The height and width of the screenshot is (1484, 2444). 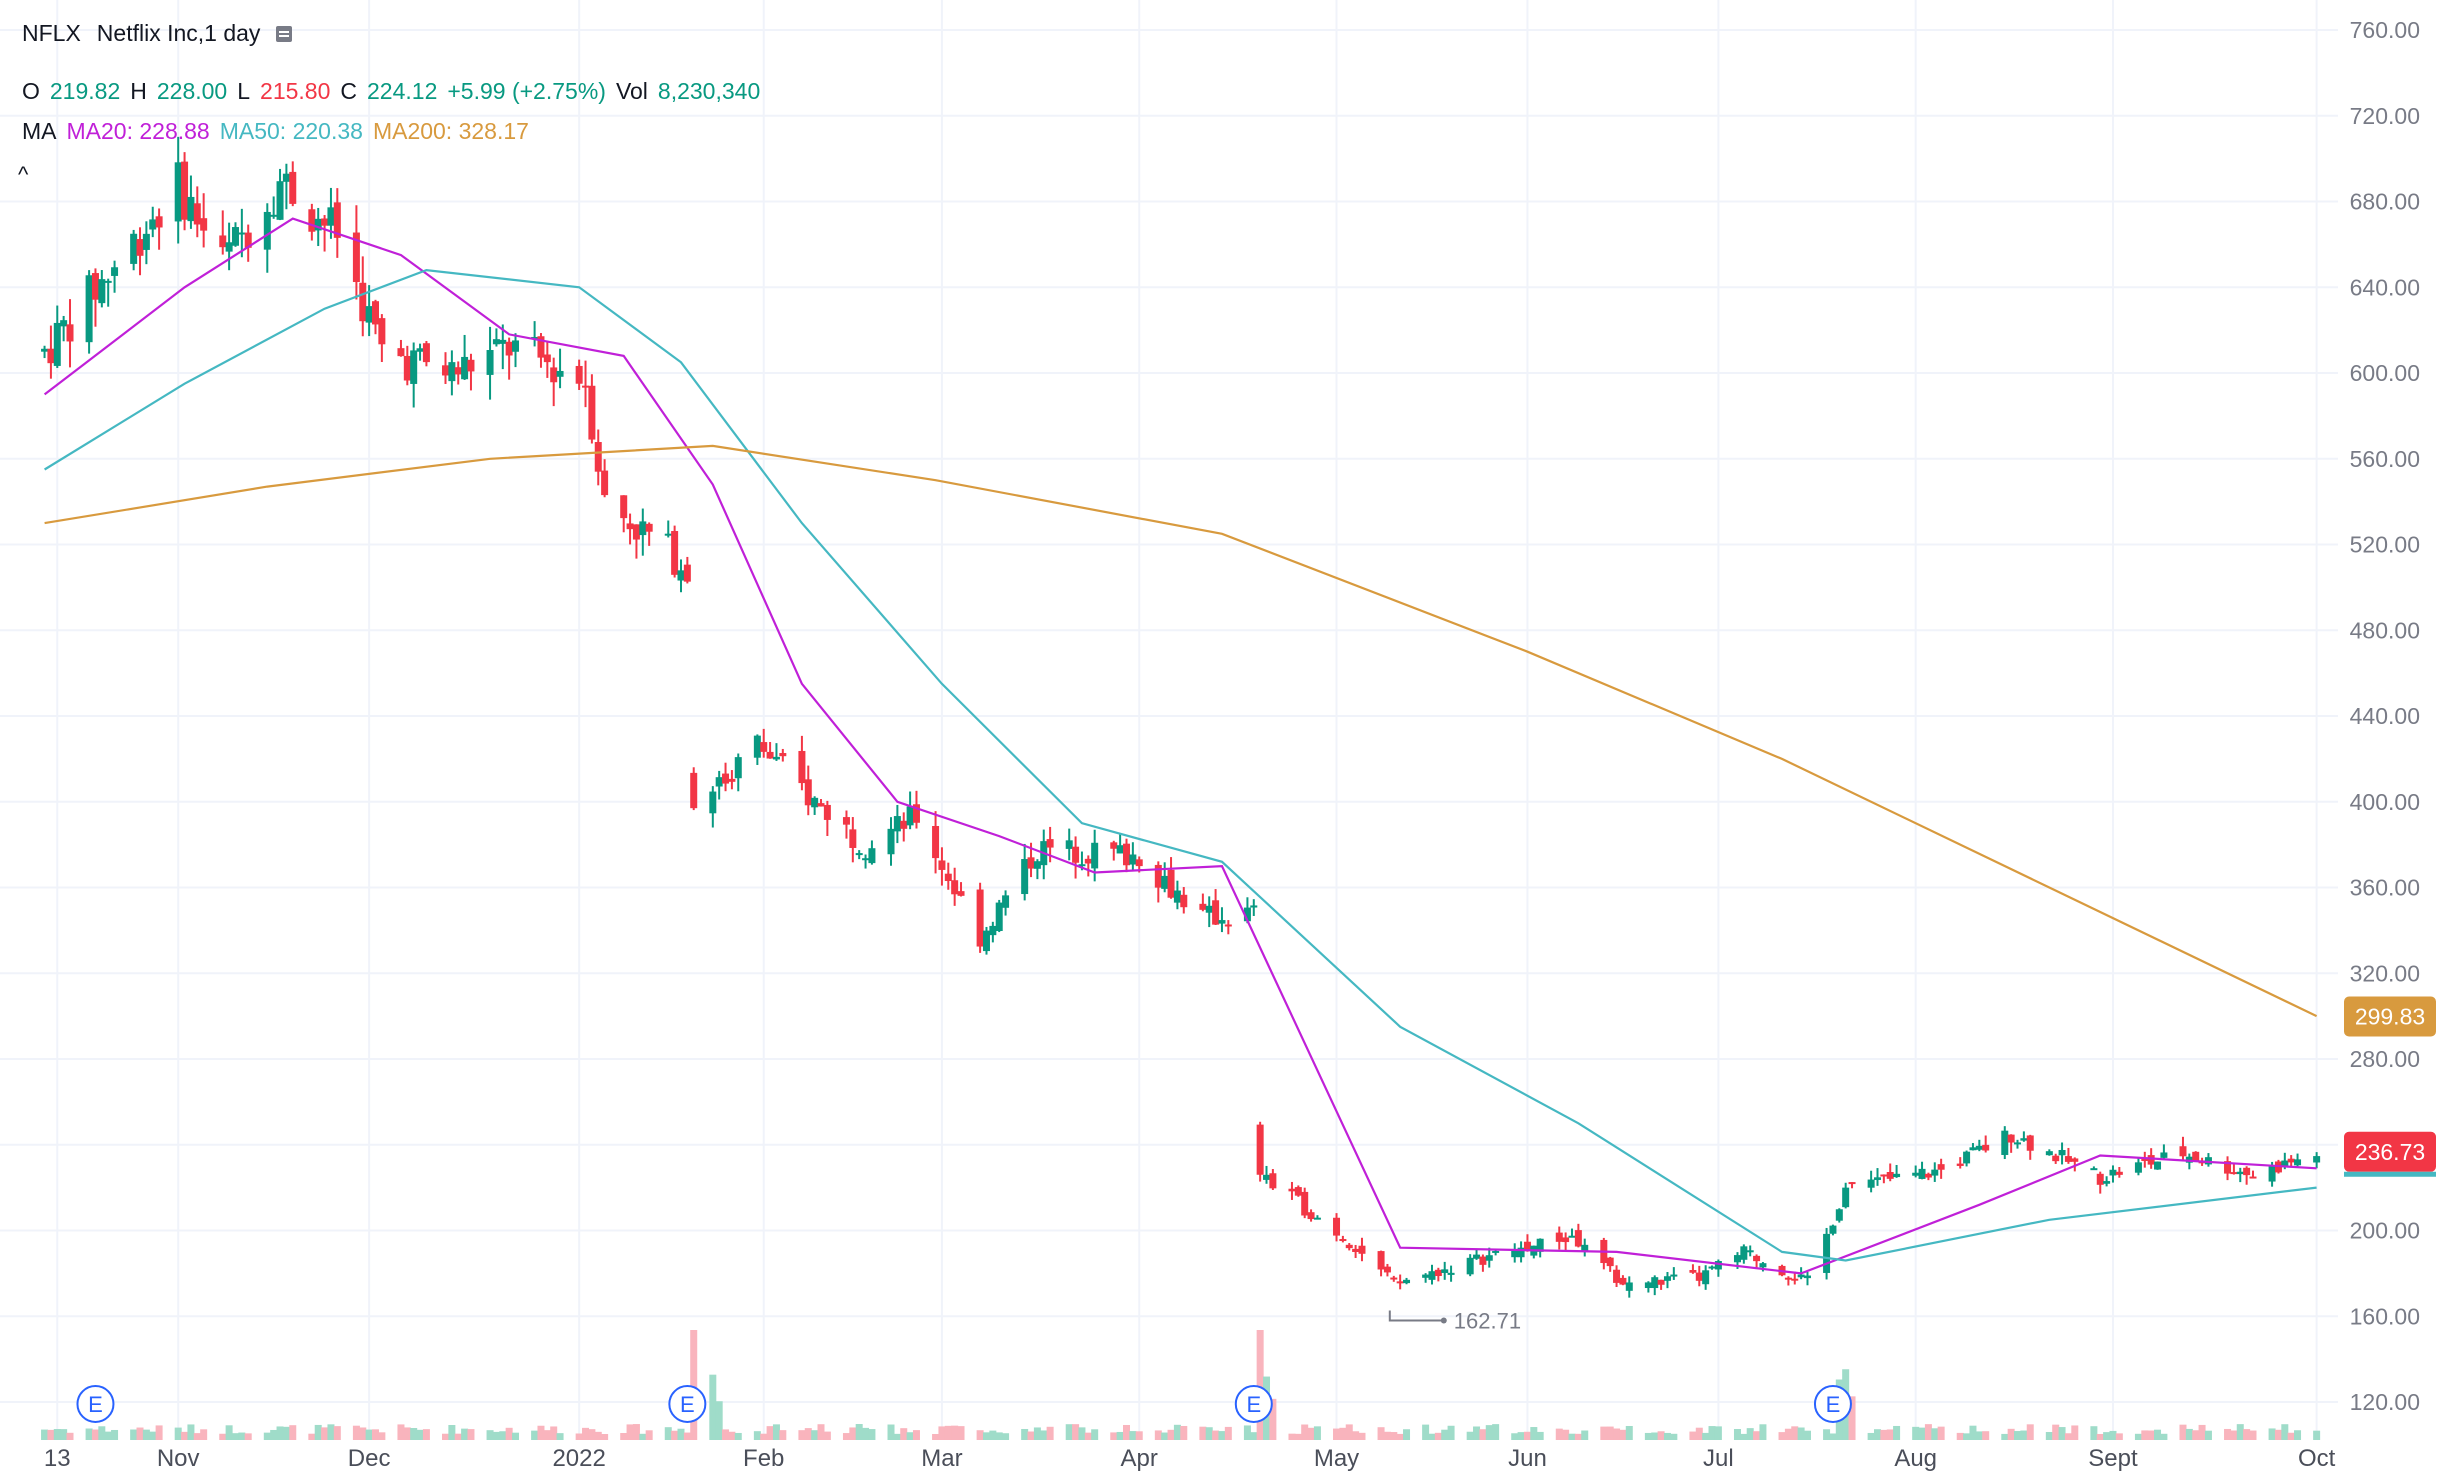 What do you see at coordinates (2390, 1016) in the screenshot?
I see `ma200-price-tag-label: 299.83` at bounding box center [2390, 1016].